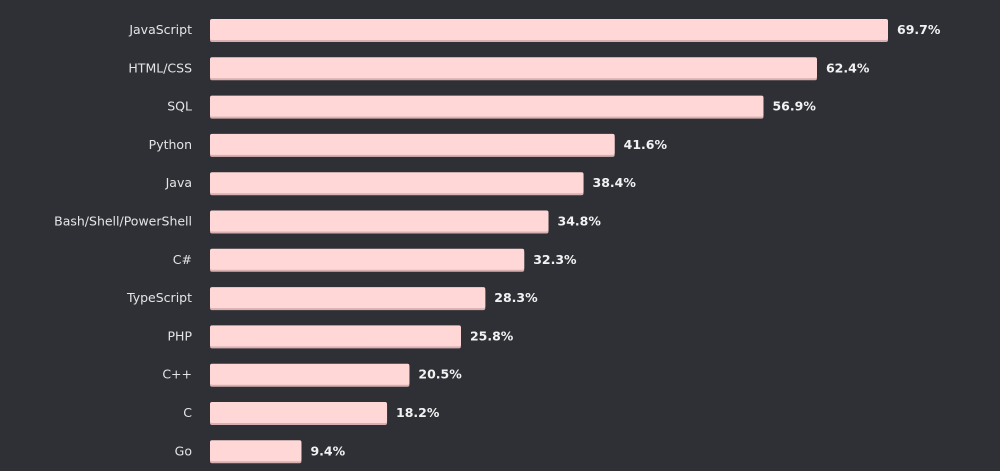 The width and height of the screenshot is (1000, 471). Describe the element at coordinates (555, 259) in the screenshot. I see `value-label-c: 32.3%` at that location.